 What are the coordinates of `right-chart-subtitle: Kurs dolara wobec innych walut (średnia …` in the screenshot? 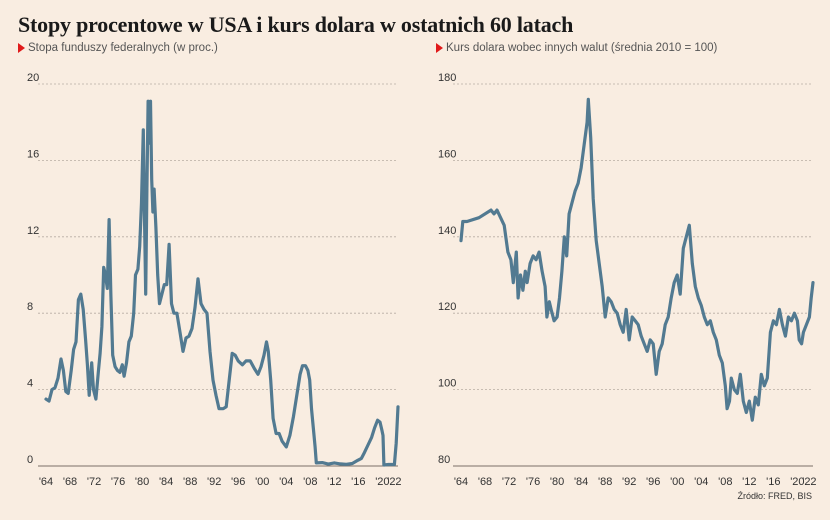 It's located at (576, 48).